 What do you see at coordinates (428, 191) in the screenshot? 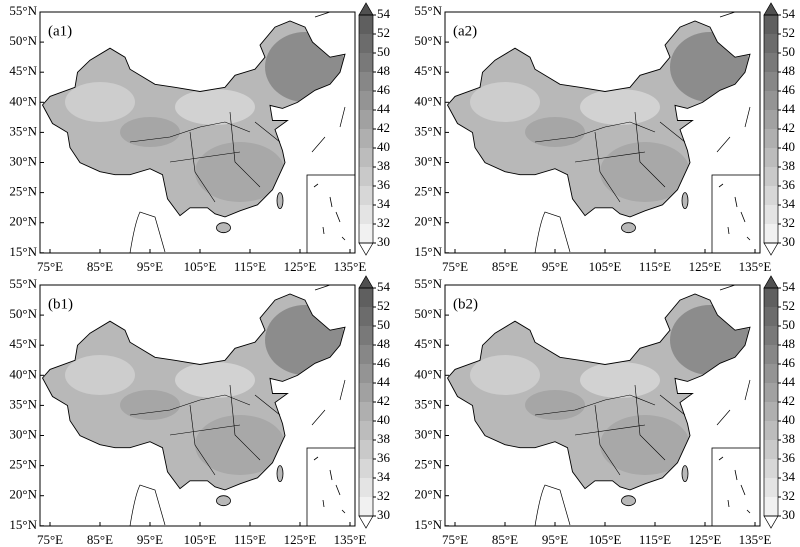
I see `lat-label: 25°N` at bounding box center [428, 191].